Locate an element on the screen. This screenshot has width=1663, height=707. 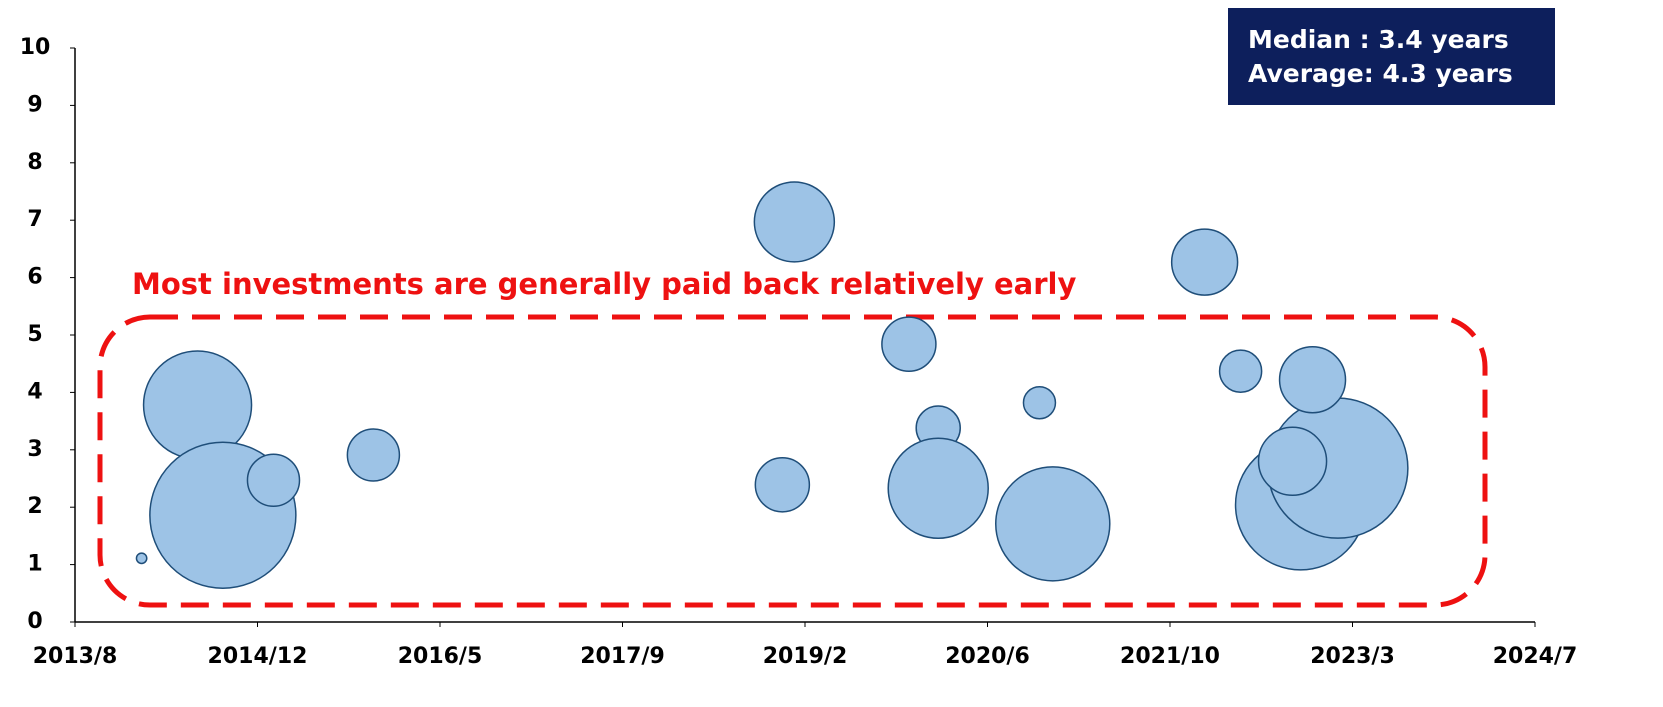
x-tick-label: 2020/6 is located at coordinates (987, 656).